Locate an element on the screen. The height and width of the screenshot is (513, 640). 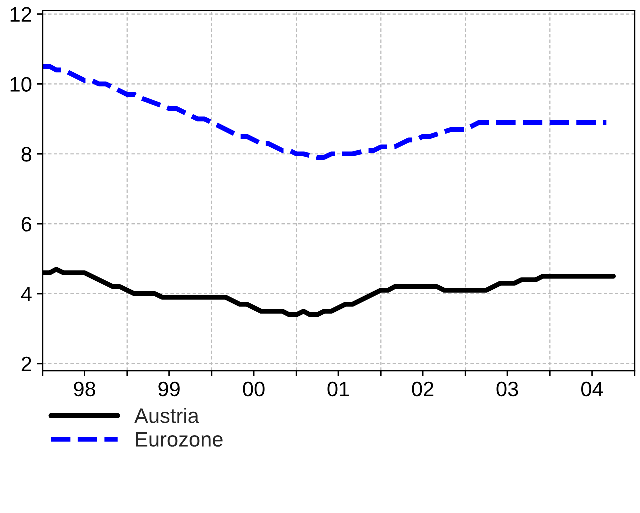
y-tick-label: 2 is located at coordinates (27, 364).